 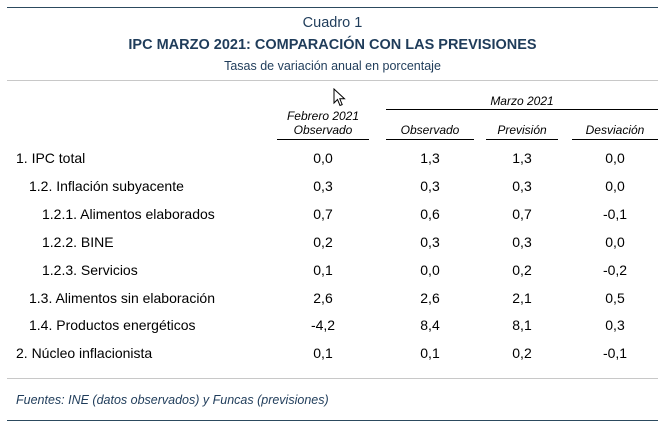 What do you see at coordinates (112, 325) in the screenshot?
I see `row-label: 1.4. Productos energéticos` at bounding box center [112, 325].